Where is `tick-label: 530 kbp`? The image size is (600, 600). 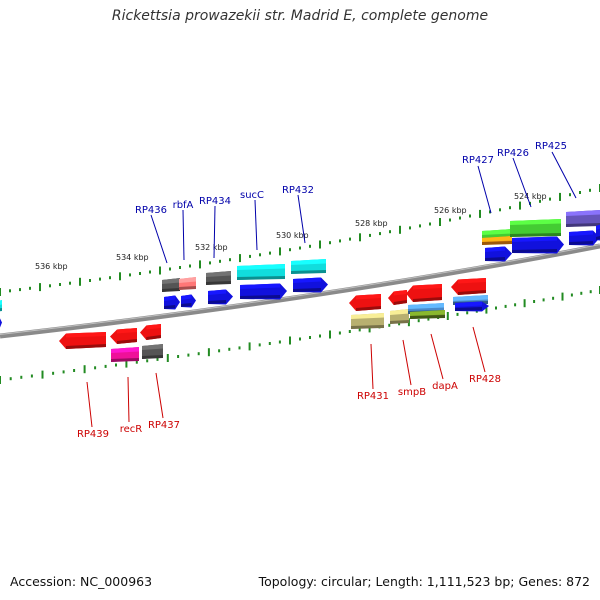 tick-label: 530 kbp is located at coordinates (292, 235).